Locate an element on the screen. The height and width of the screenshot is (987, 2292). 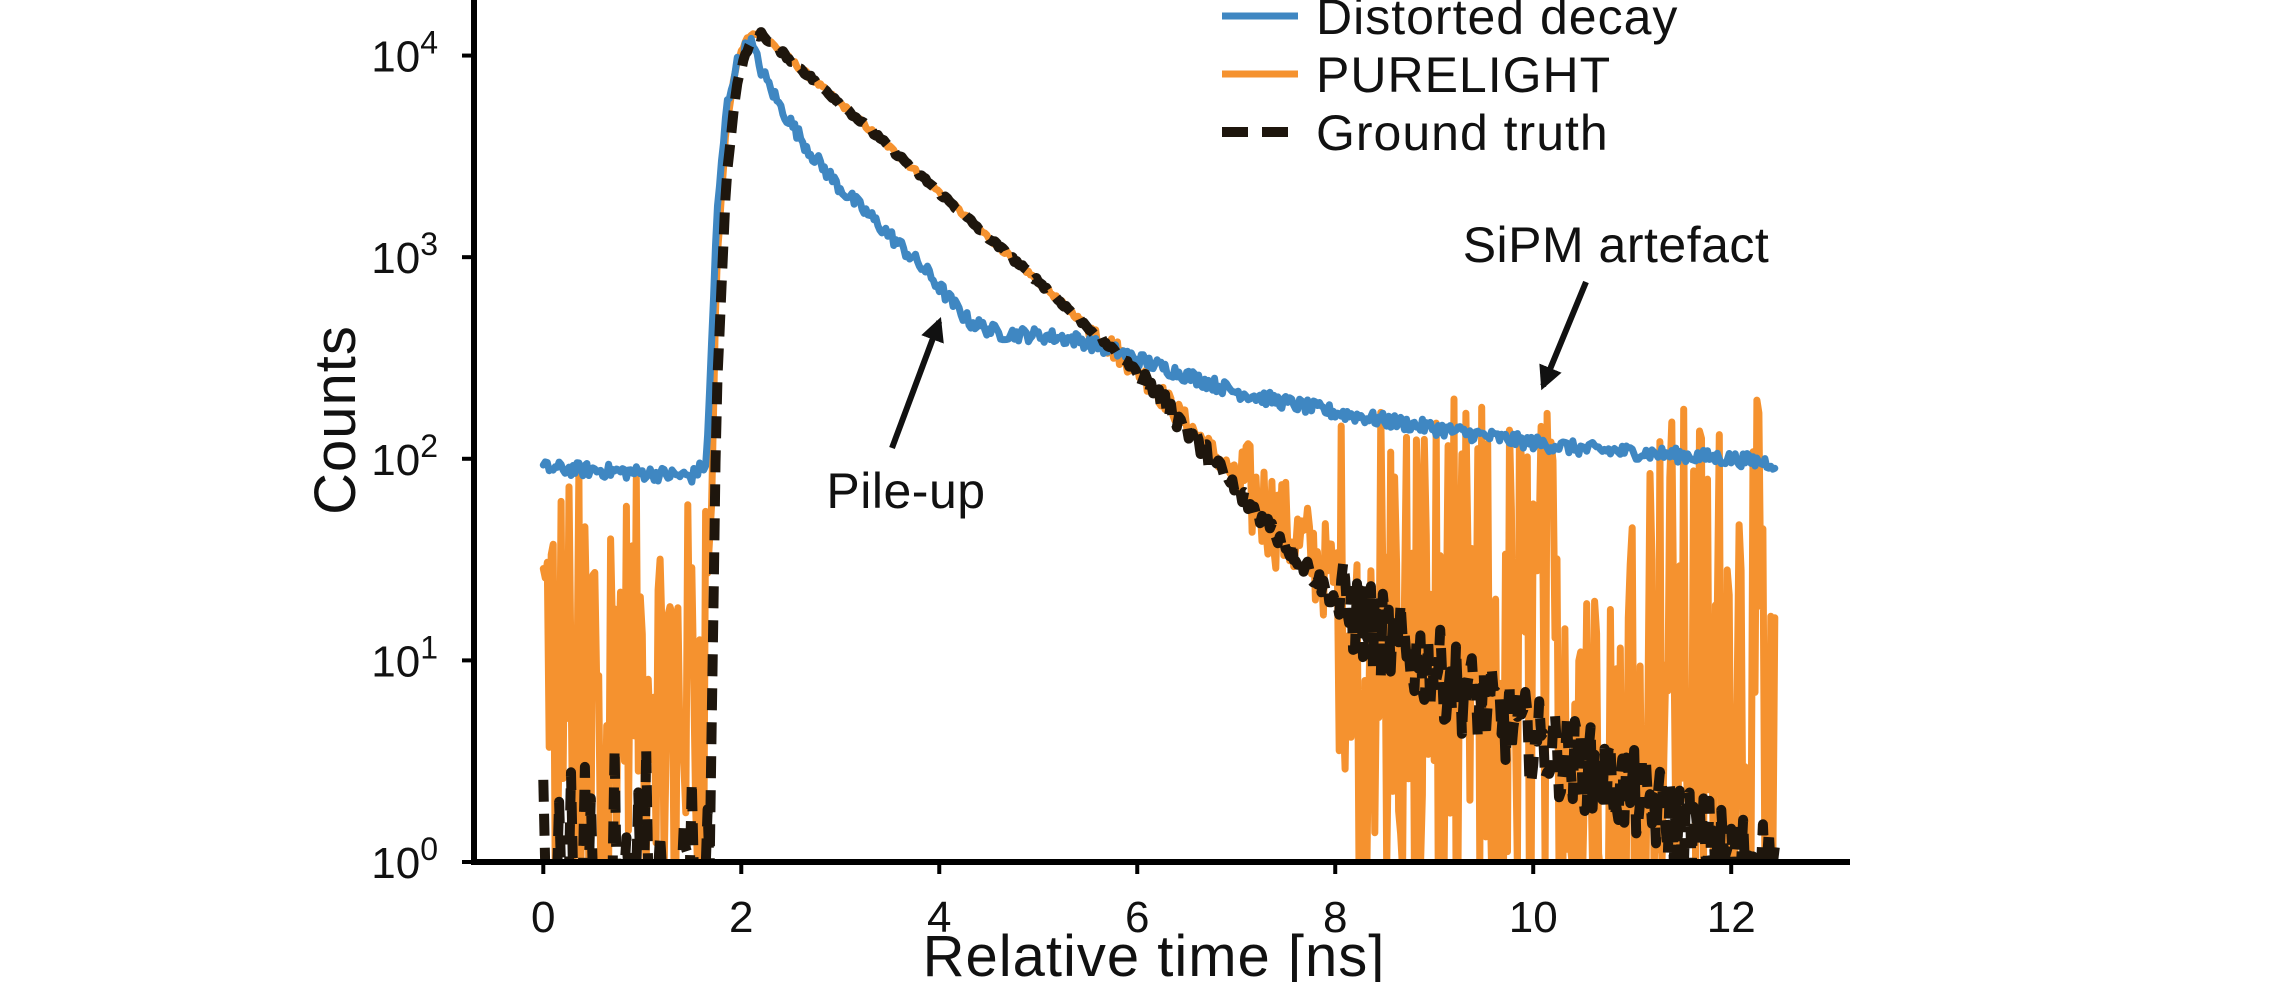
x-tick-label: 6 is located at coordinates (1137, 917).